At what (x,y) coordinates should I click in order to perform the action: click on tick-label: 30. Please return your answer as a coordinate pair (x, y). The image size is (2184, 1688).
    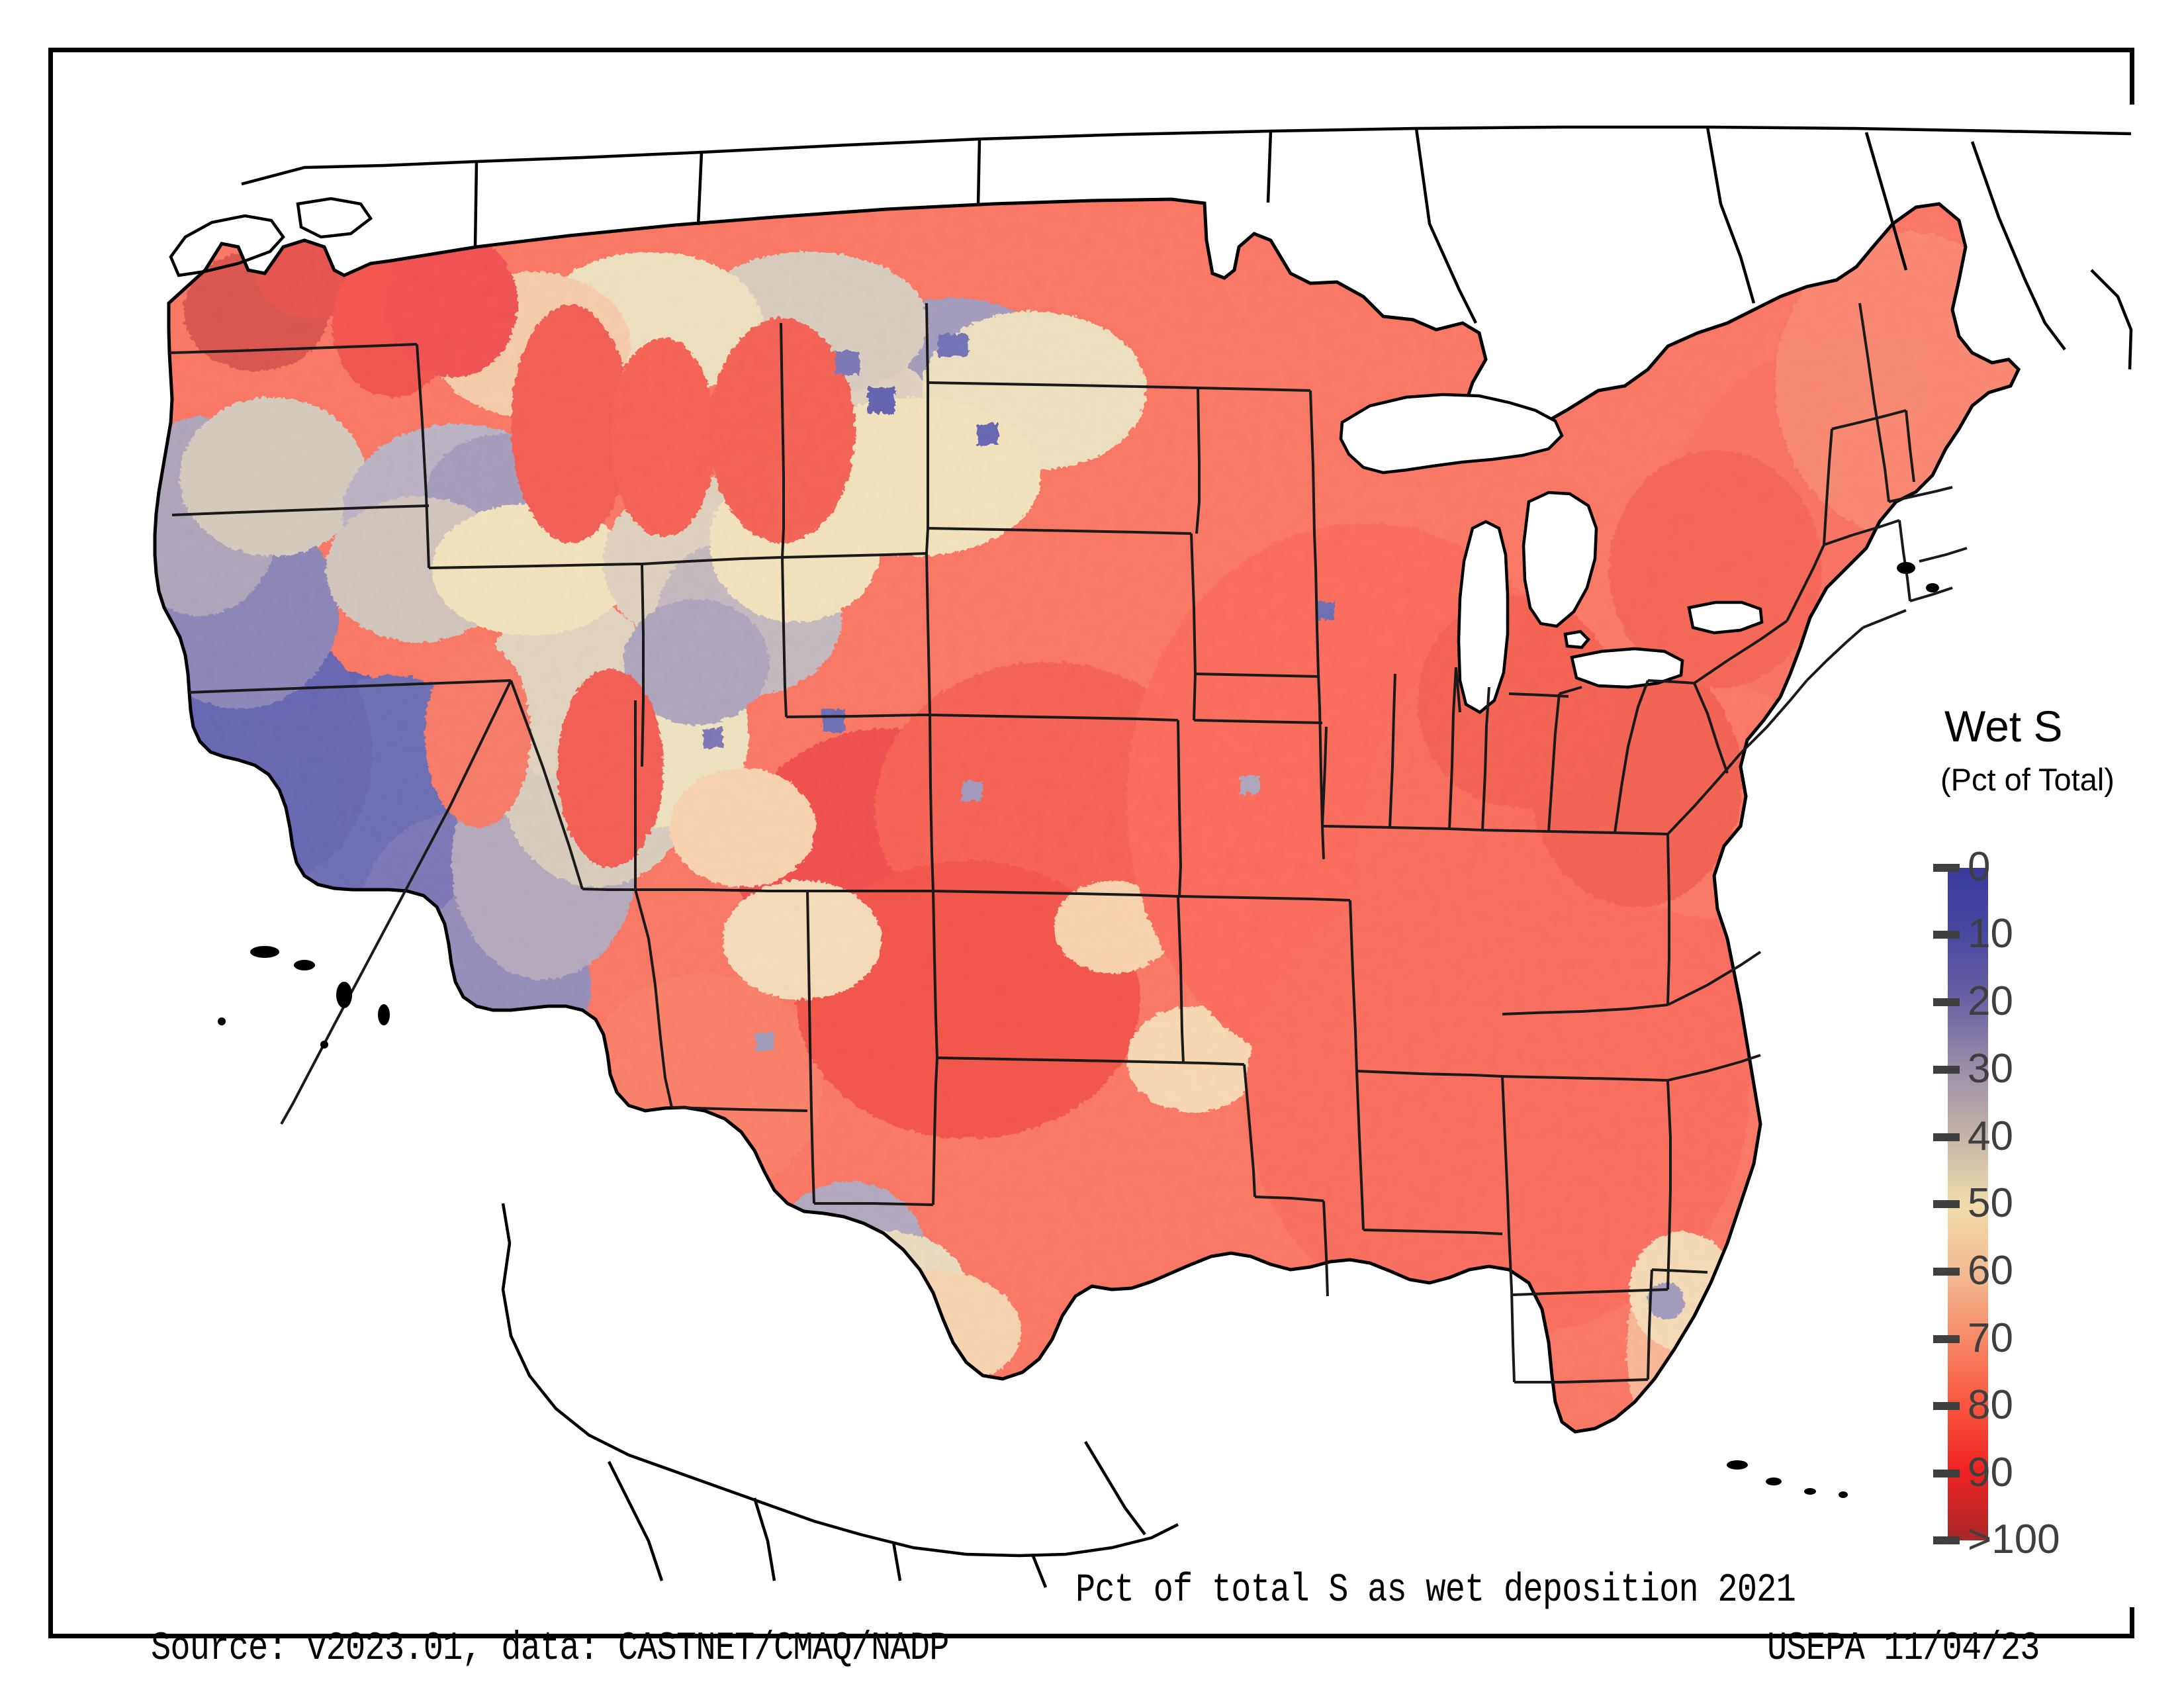
    Looking at the image, I should click on (1991, 1069).